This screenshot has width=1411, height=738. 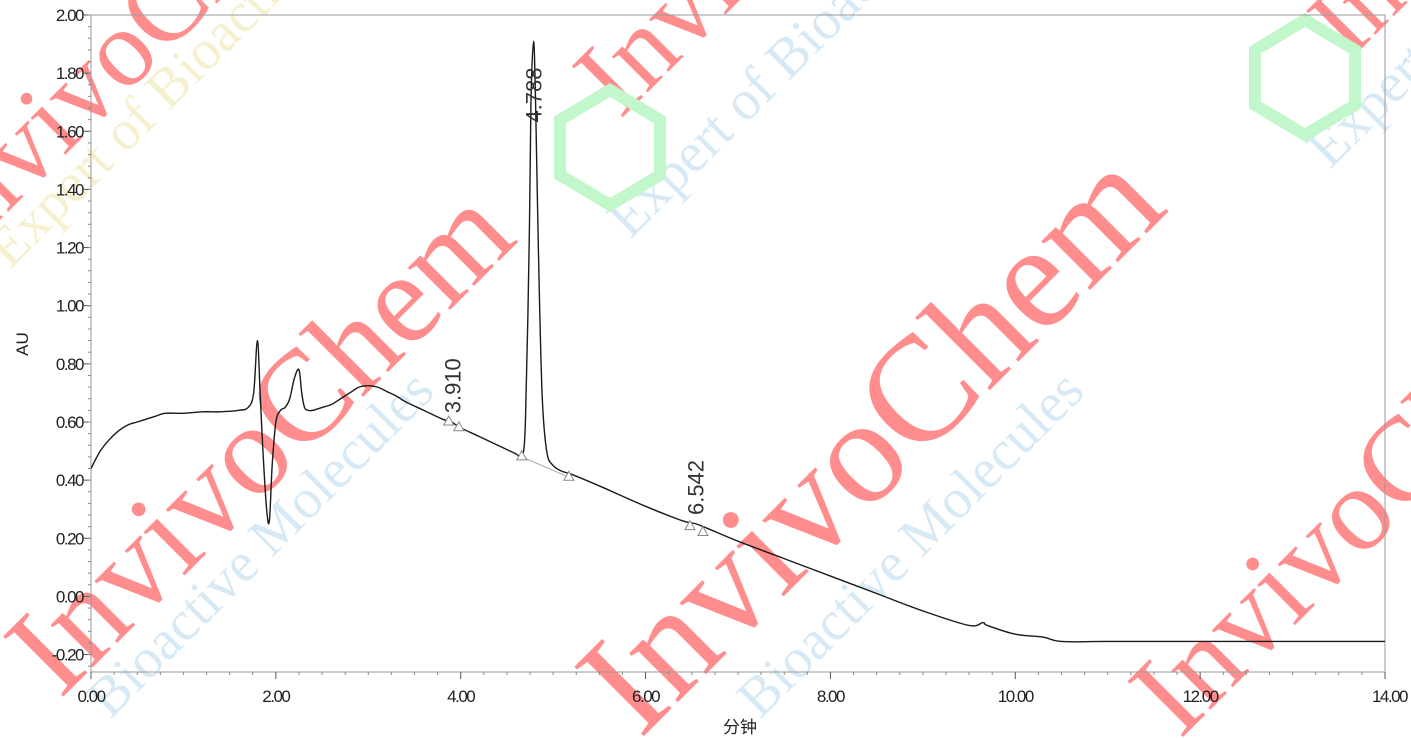 I want to click on integration-baseline, so click(x=545, y=467).